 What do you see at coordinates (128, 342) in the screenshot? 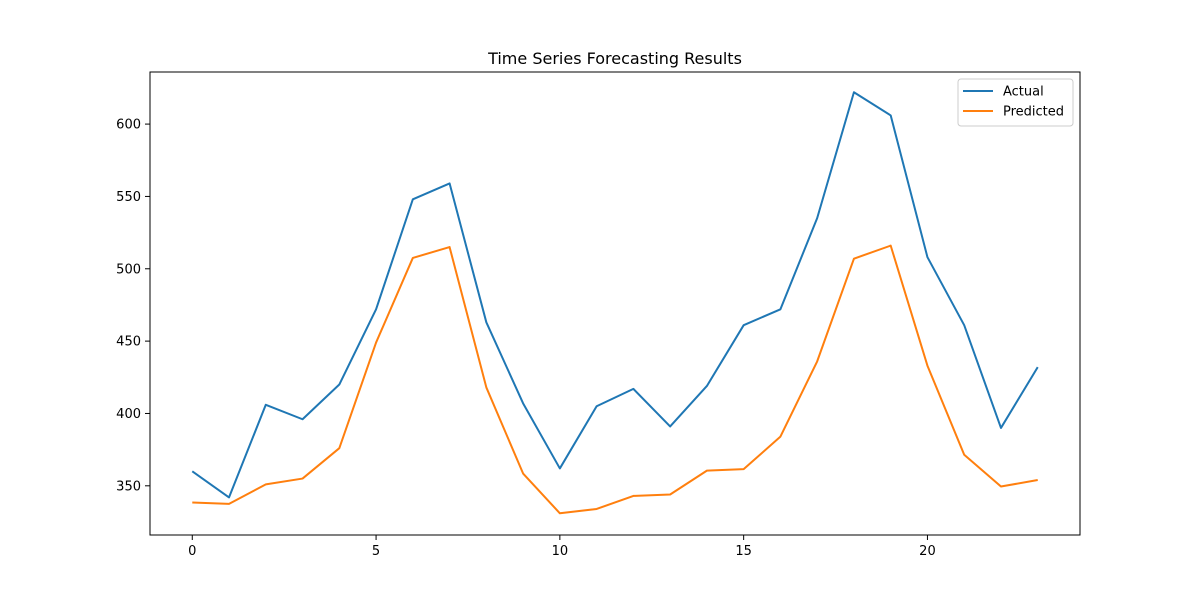
I see `y-tick-label: 450` at bounding box center [128, 342].